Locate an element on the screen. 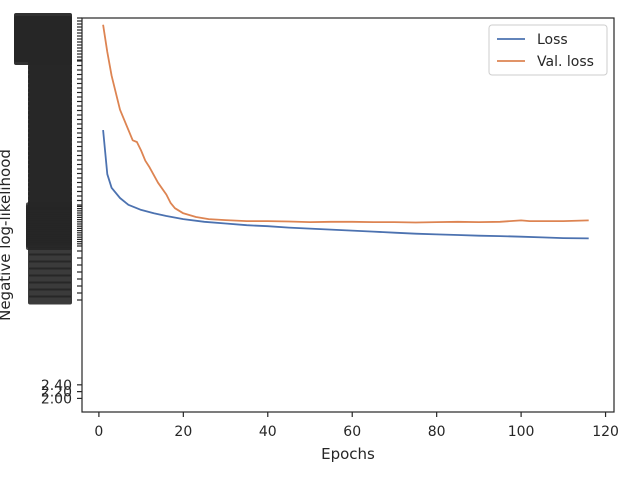  x-tick-label: 100 is located at coordinates (521, 432).